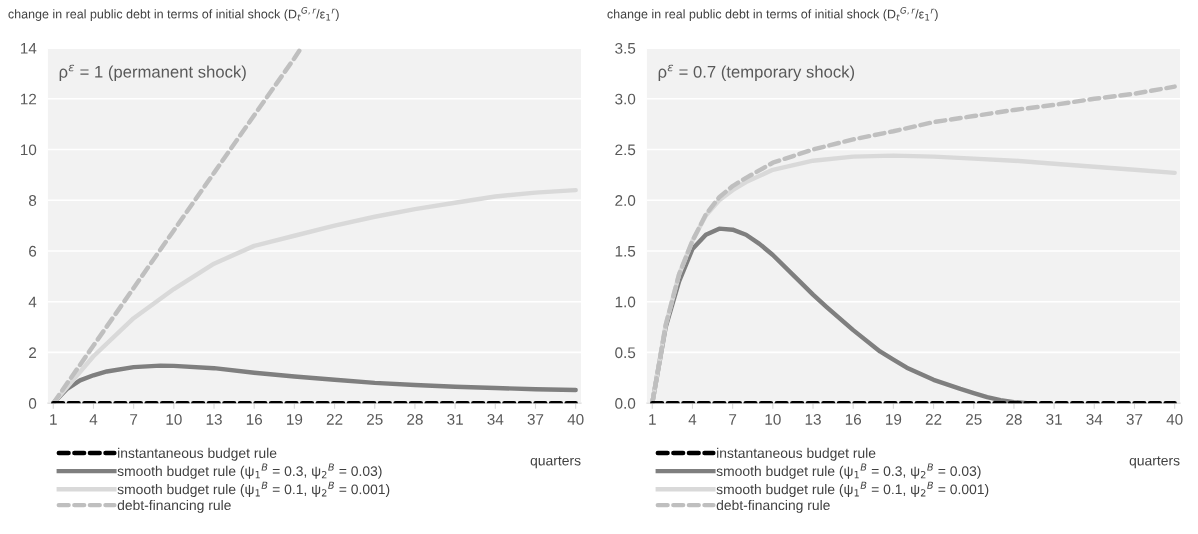 This screenshot has width=1198, height=534. I want to click on y-tick-label: 8, so click(32, 200).